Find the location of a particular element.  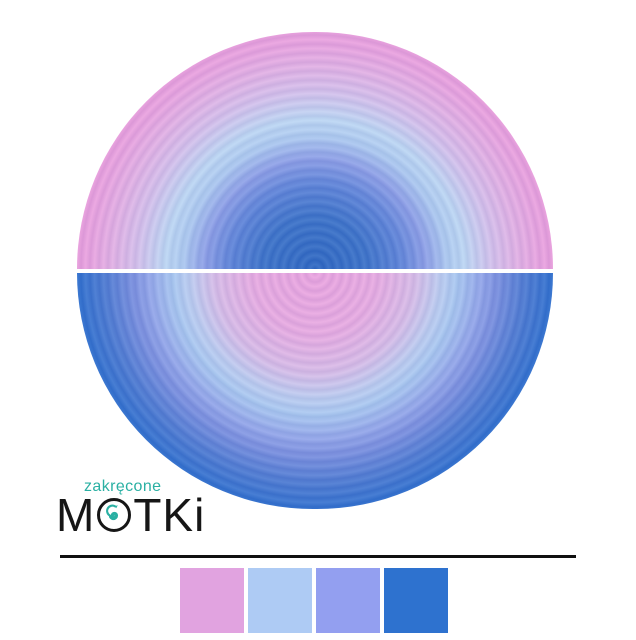

palette-swatch-pink is located at coordinates (212, 600).